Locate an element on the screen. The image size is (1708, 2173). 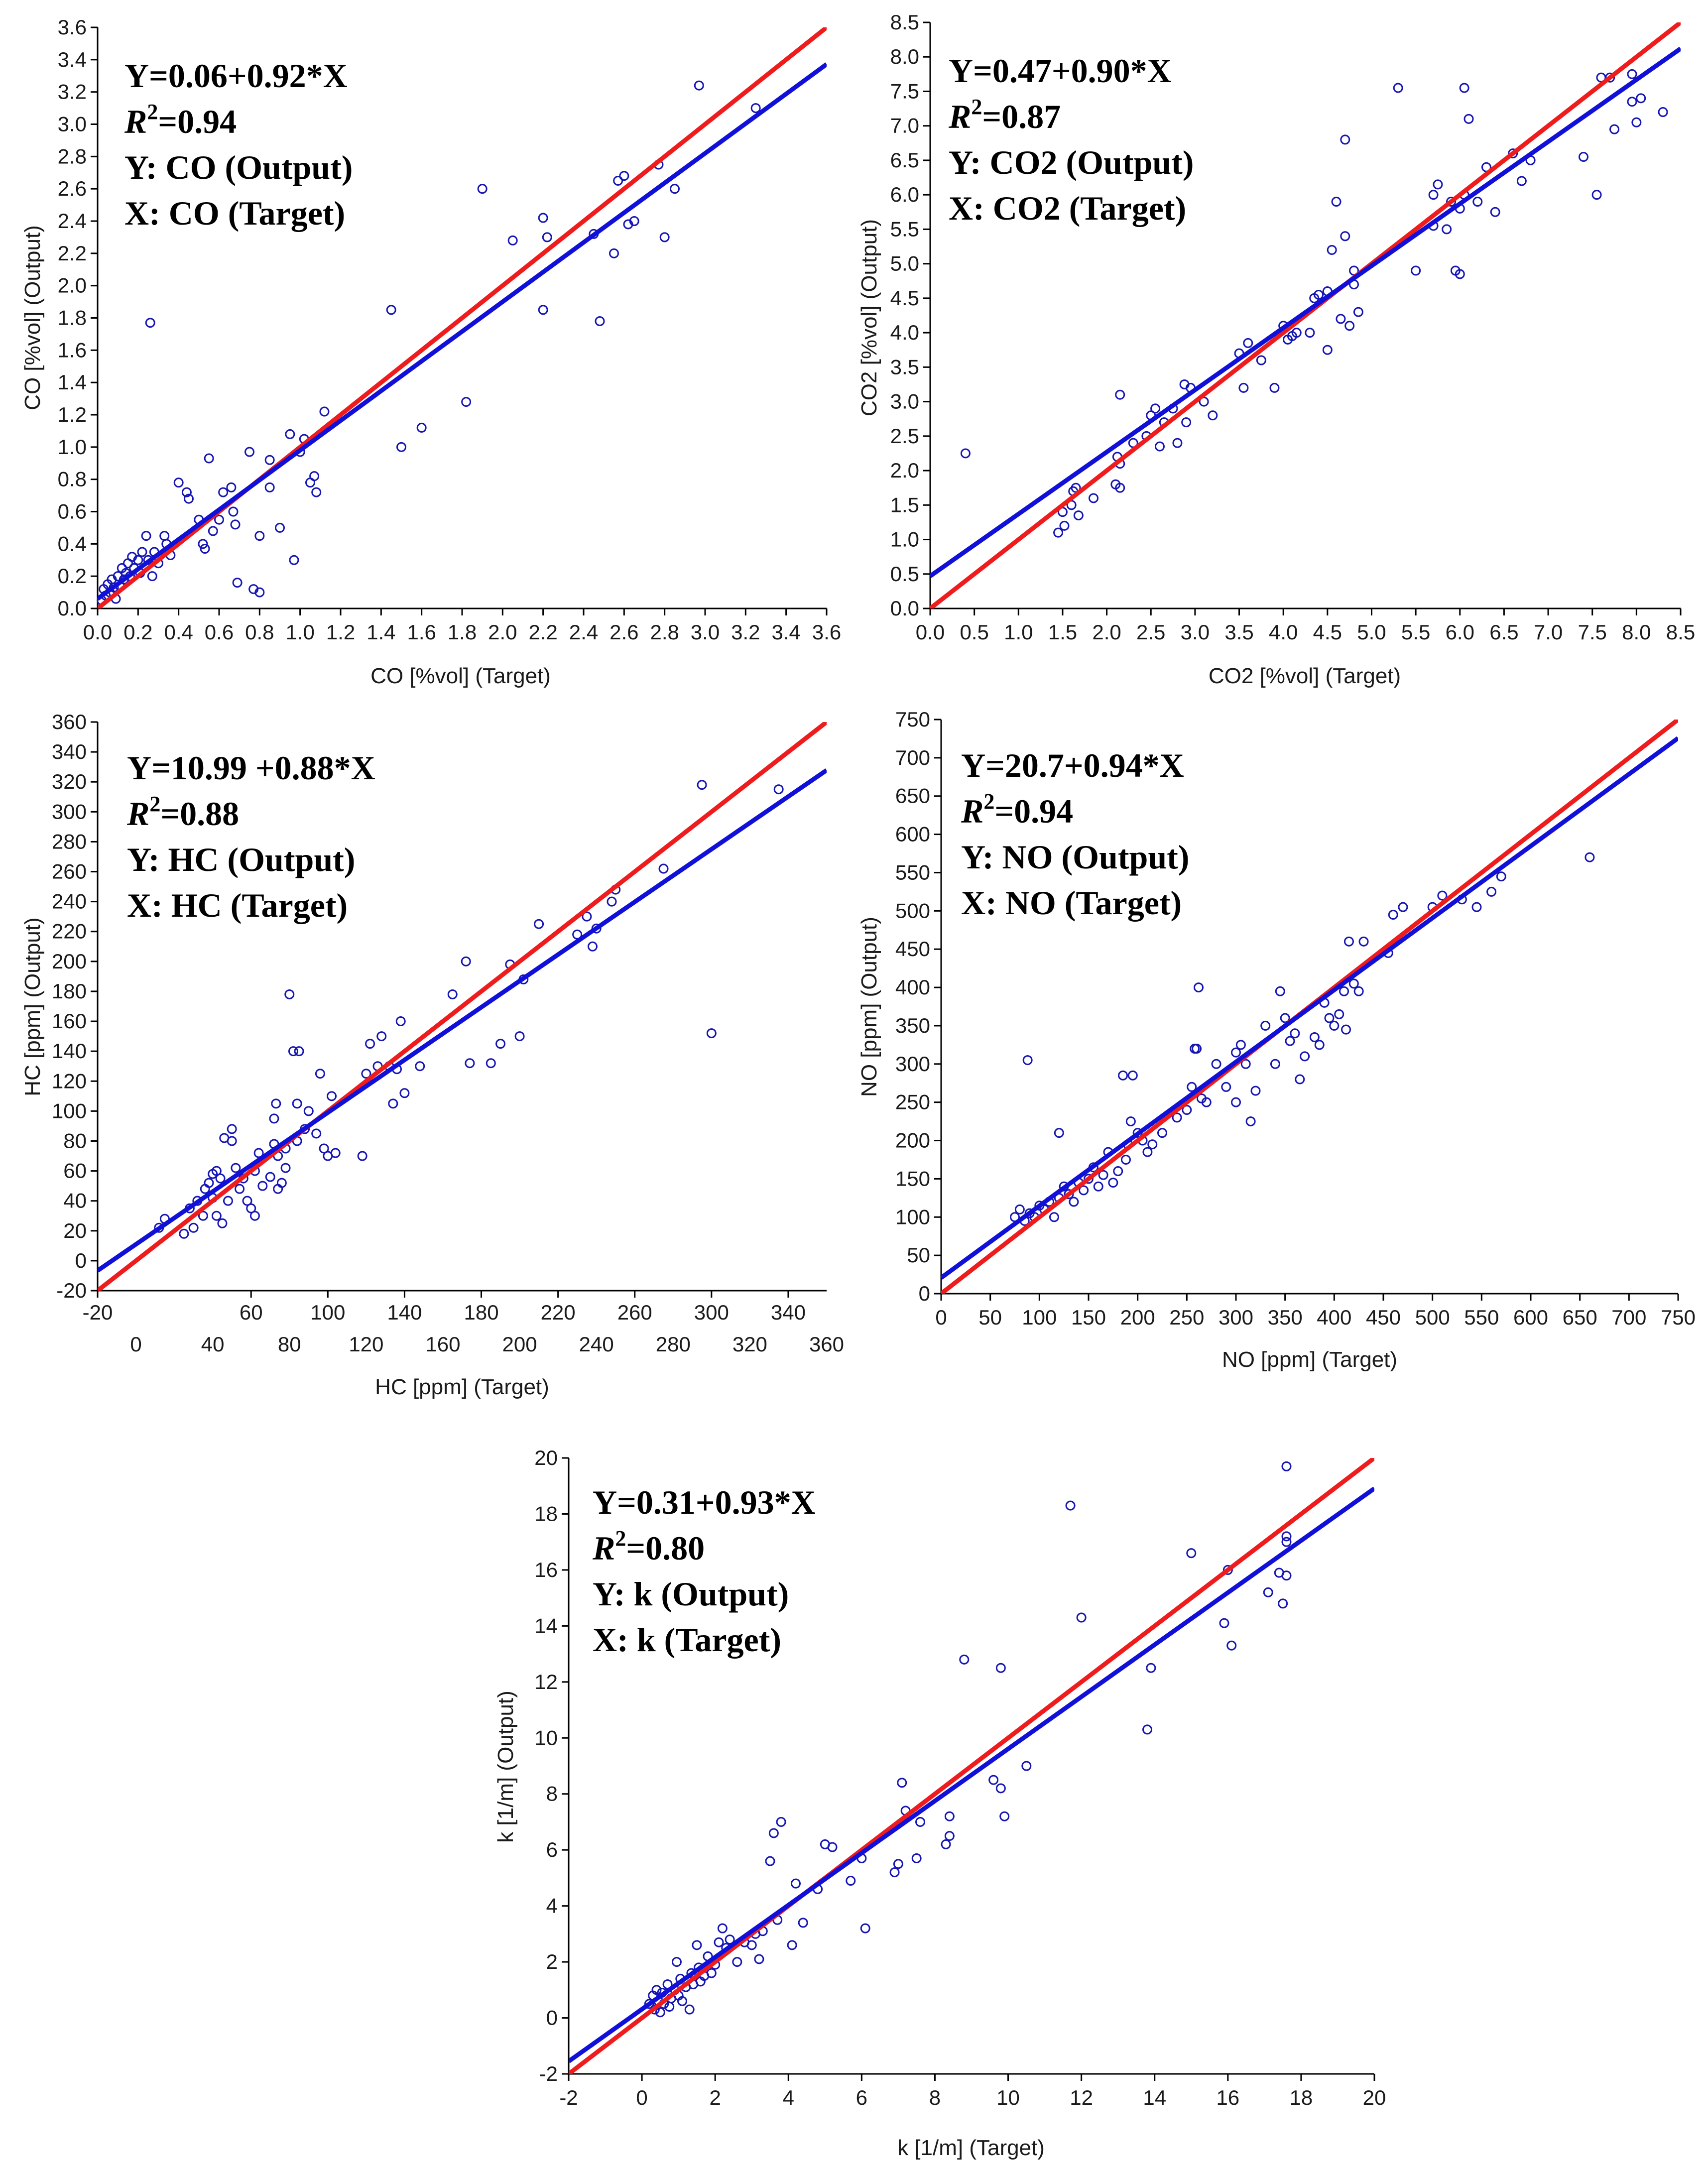
x-tick-label: 14 is located at coordinates (1154, 2098).